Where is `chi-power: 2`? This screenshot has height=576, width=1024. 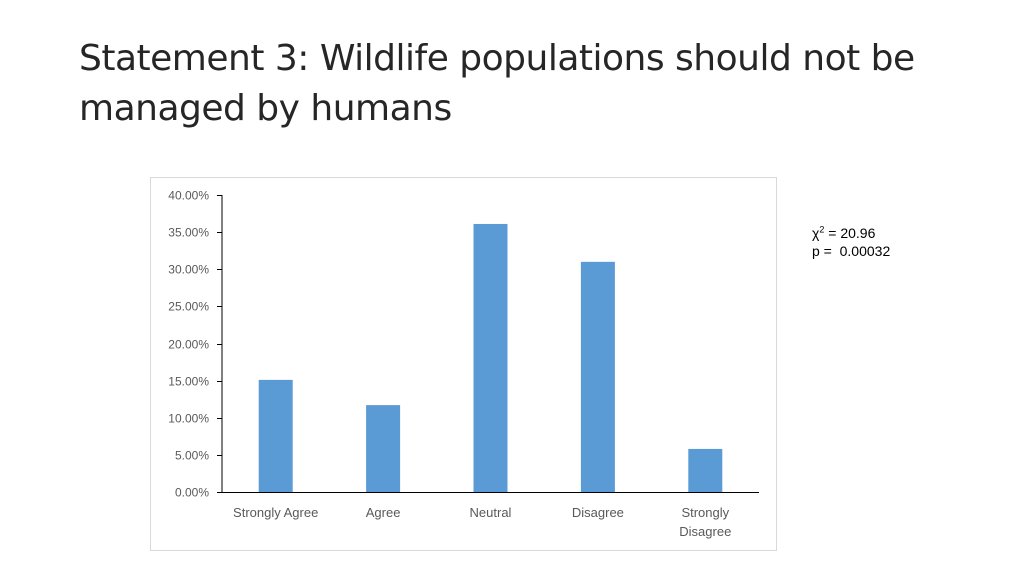 chi-power: 2 is located at coordinates (822, 229).